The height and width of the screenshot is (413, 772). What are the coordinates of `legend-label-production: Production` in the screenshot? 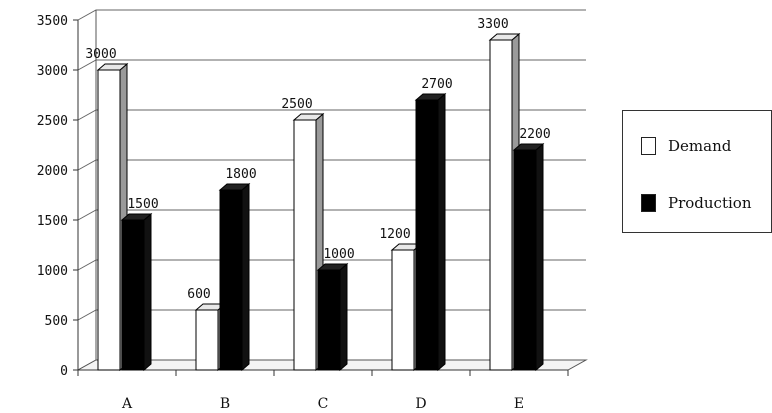 It's located at (710, 203).